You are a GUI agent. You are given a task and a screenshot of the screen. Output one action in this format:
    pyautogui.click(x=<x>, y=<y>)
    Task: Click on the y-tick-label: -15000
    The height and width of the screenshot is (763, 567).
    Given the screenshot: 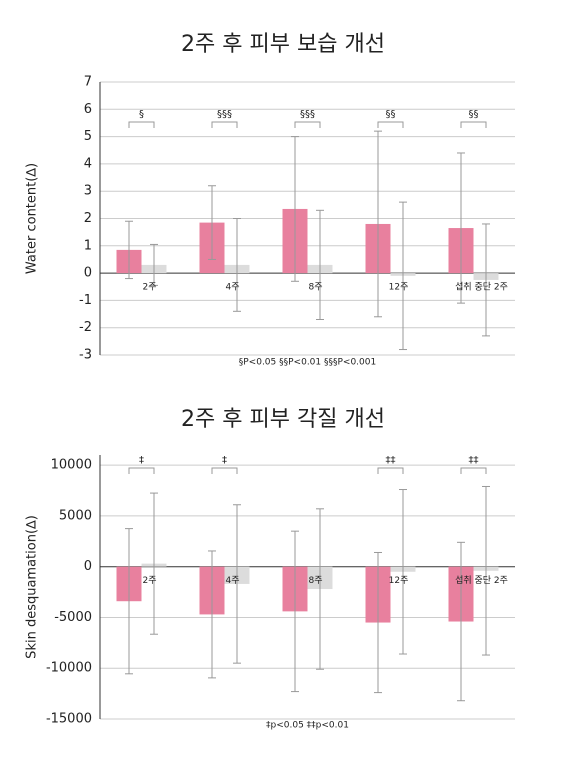 What is the action you would take?
    pyautogui.click(x=69, y=719)
    